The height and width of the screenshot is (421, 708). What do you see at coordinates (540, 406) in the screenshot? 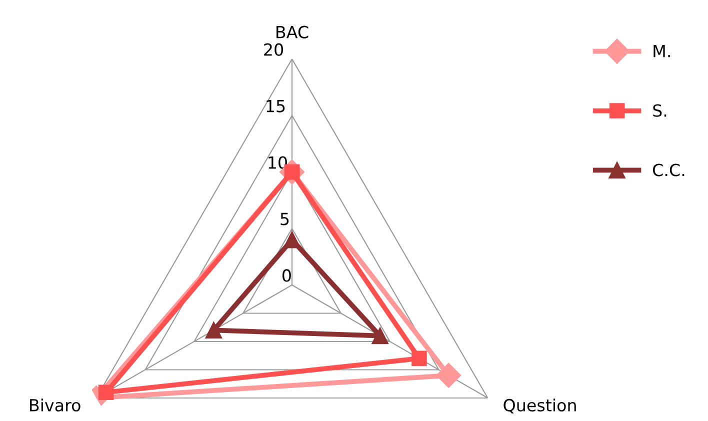
I see `spoke-label: Question` at bounding box center [540, 406].